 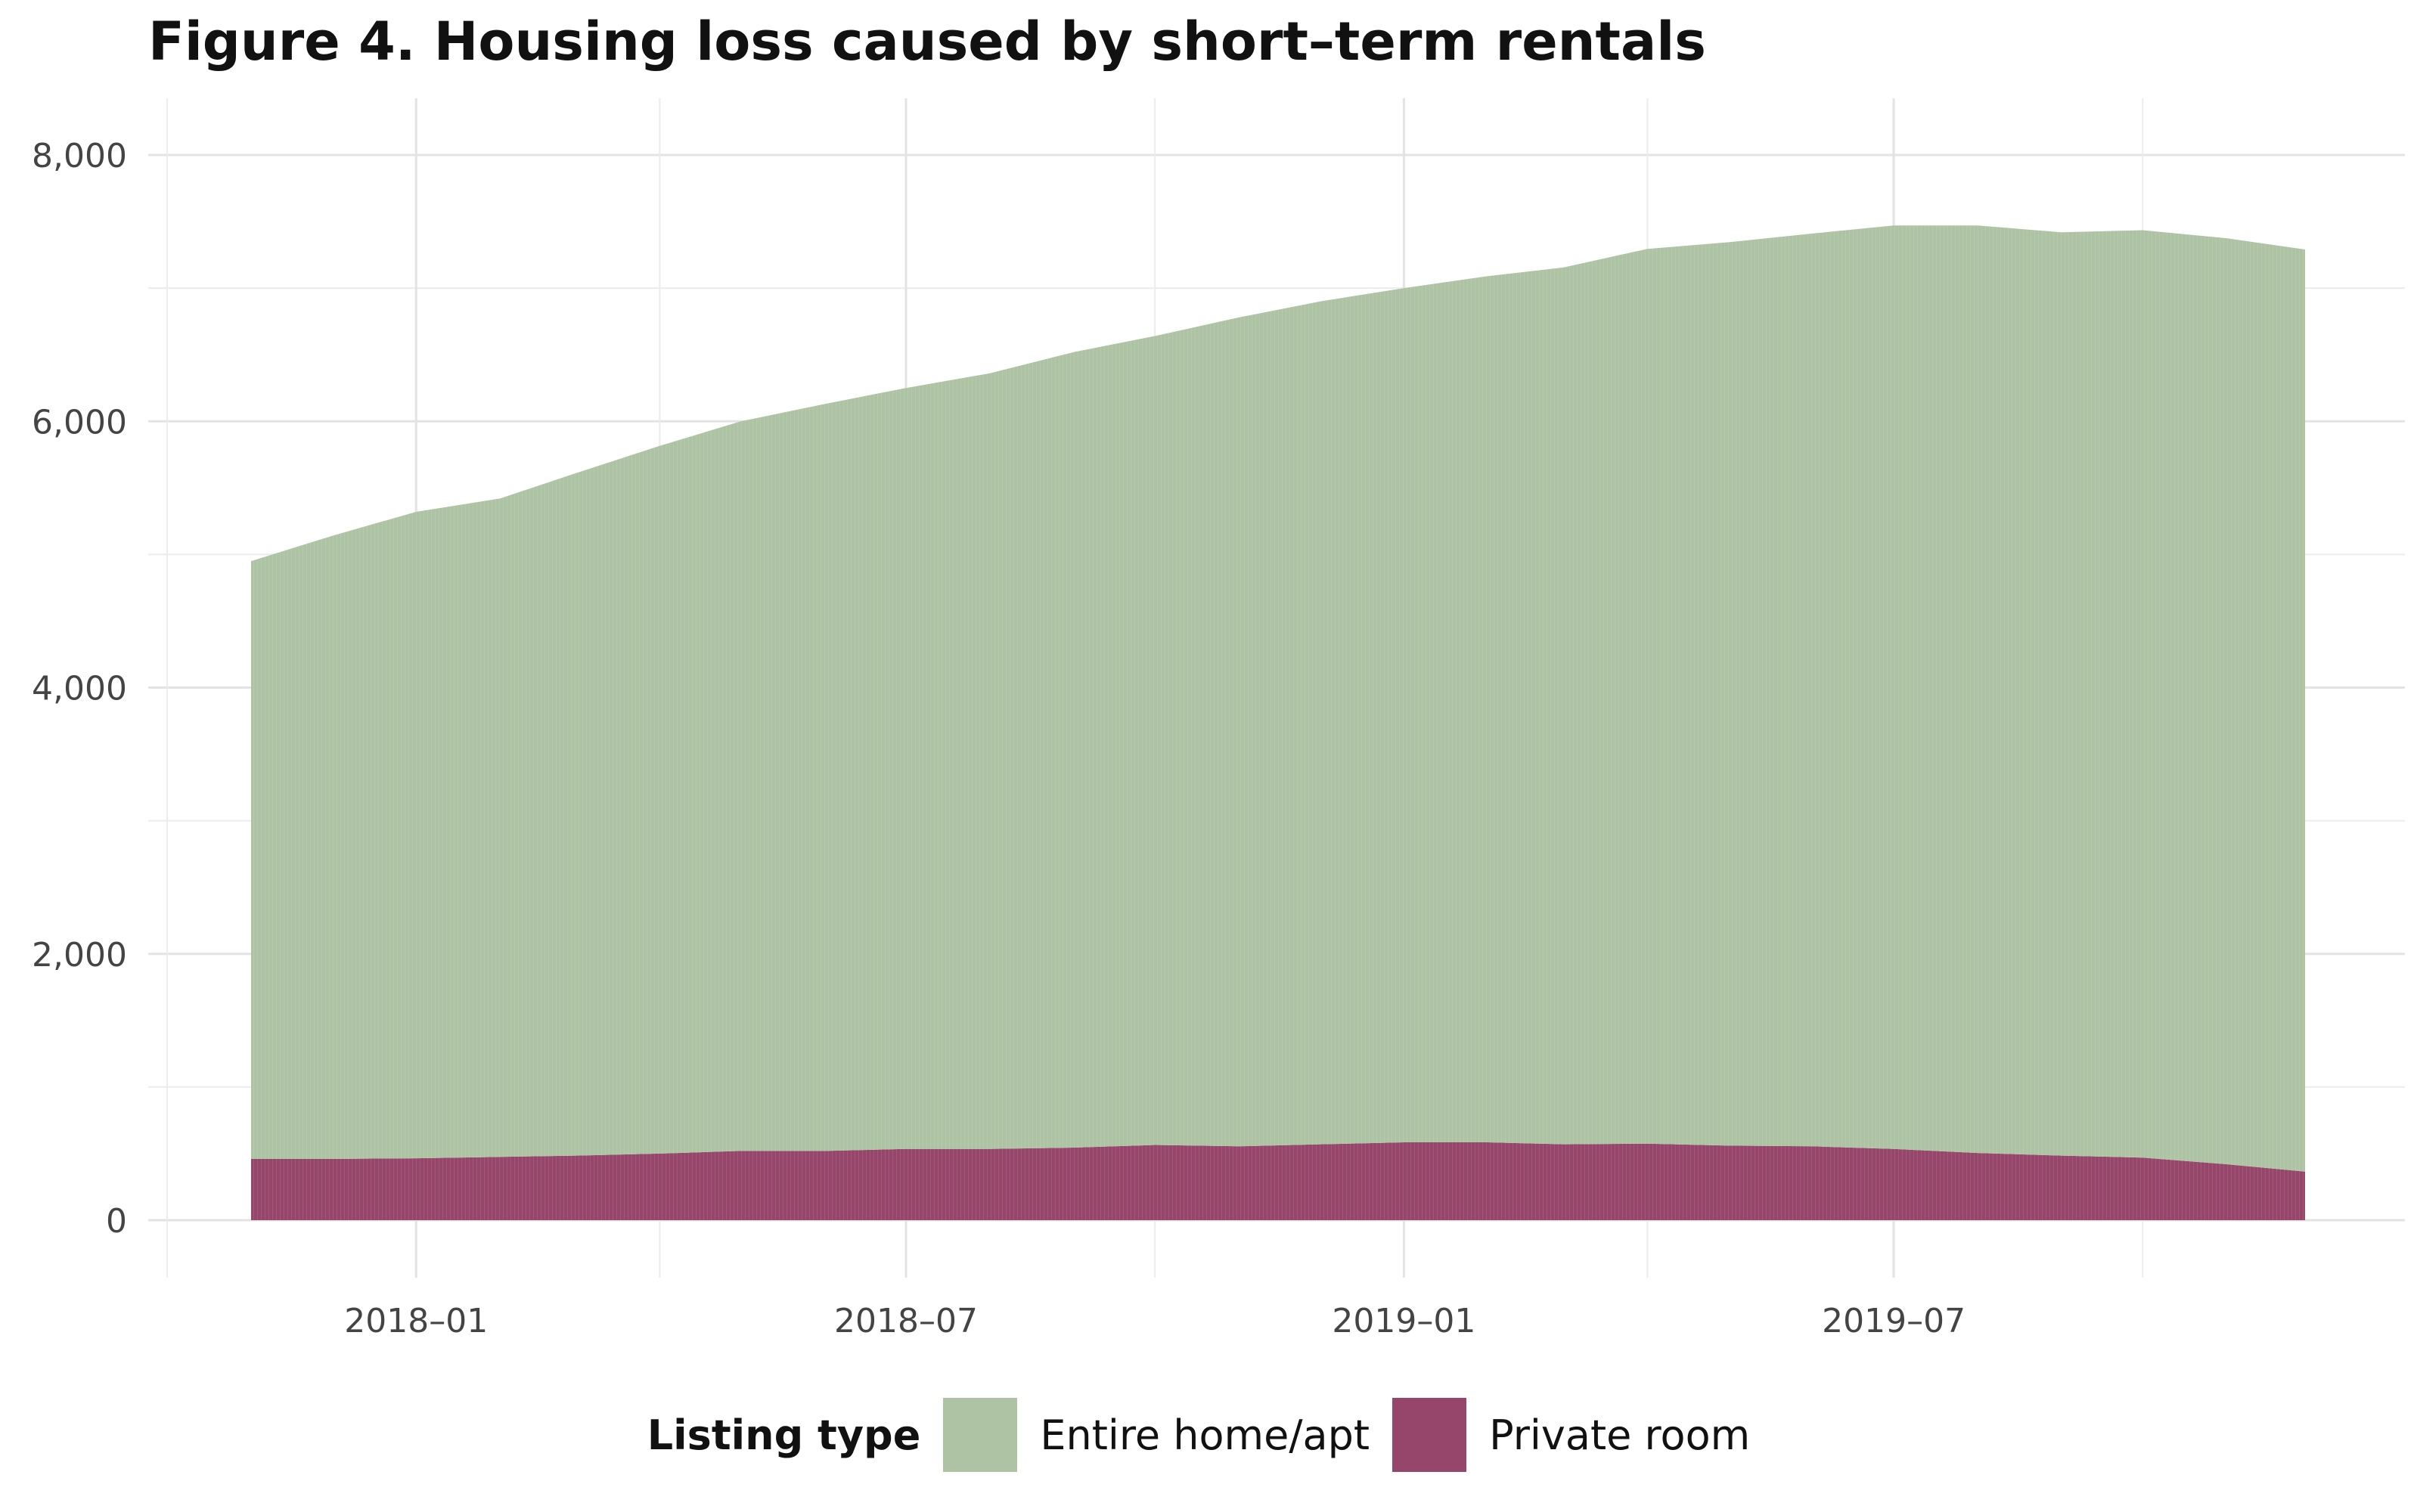 I want to click on y-tick-label: 8,000, so click(x=79, y=156).